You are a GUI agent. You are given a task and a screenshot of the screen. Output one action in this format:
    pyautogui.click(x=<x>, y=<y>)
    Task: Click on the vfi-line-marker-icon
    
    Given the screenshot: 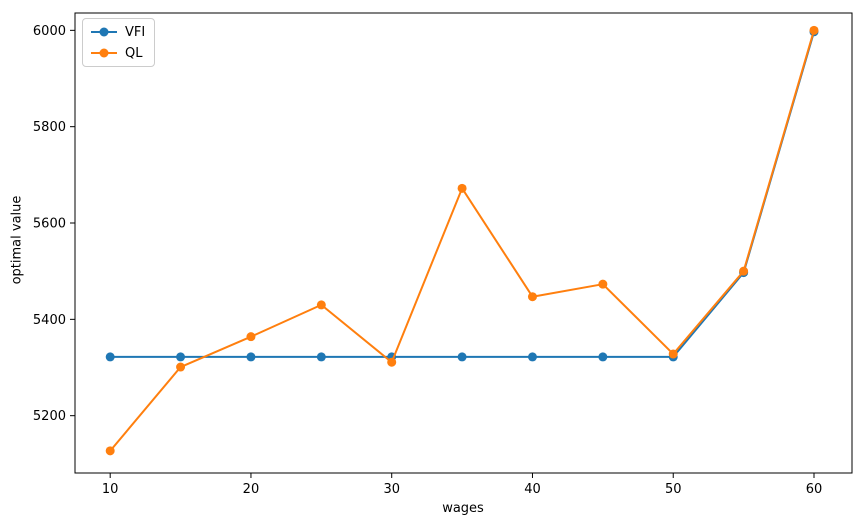 What is the action you would take?
    pyautogui.click(x=104, y=32)
    